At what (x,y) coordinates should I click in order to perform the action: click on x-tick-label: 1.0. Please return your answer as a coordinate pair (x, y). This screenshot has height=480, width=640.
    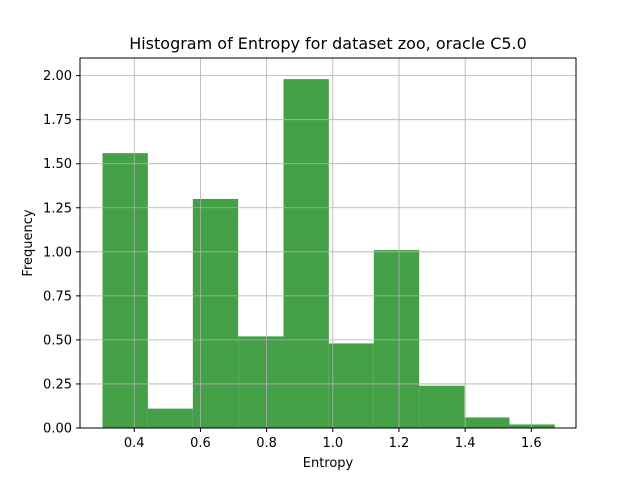
    Looking at the image, I should click on (332, 443).